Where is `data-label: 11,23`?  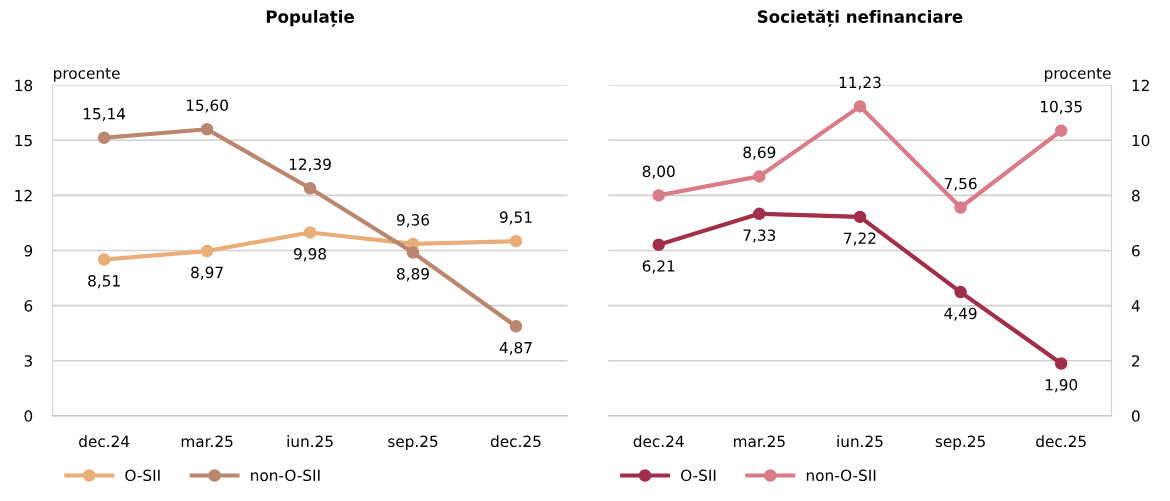 data-label: 11,23 is located at coordinates (860, 83).